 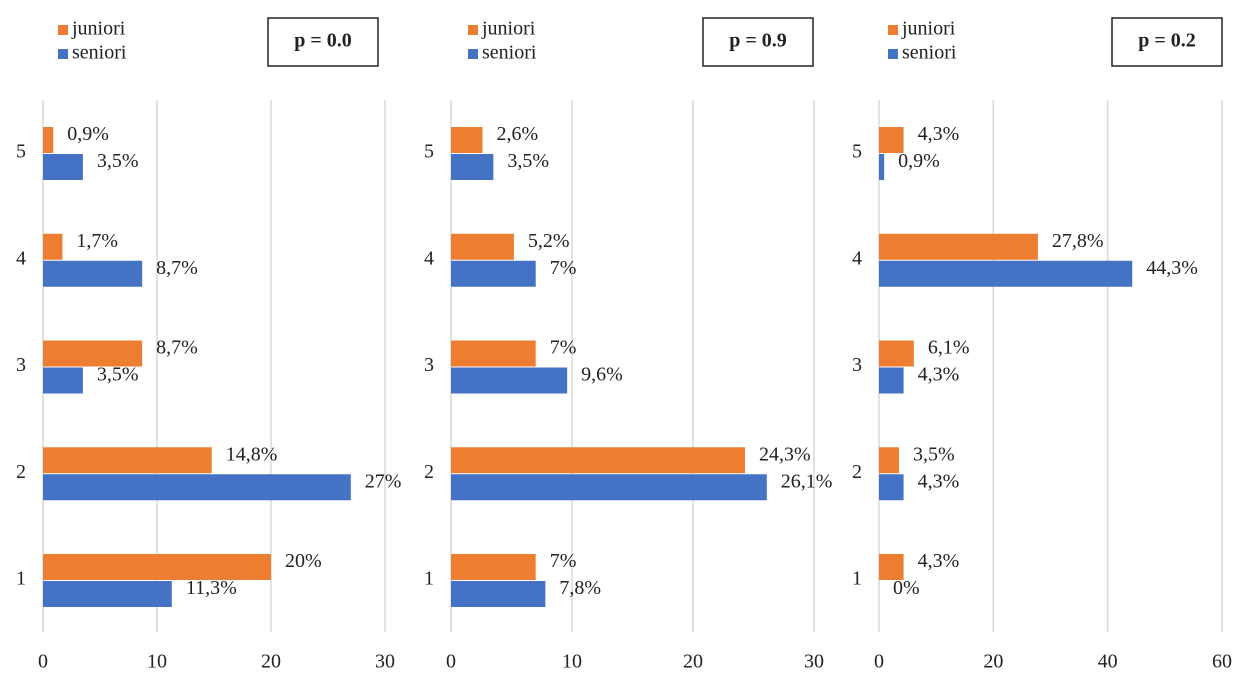 I want to click on data-label: 26,1%, so click(x=807, y=481).